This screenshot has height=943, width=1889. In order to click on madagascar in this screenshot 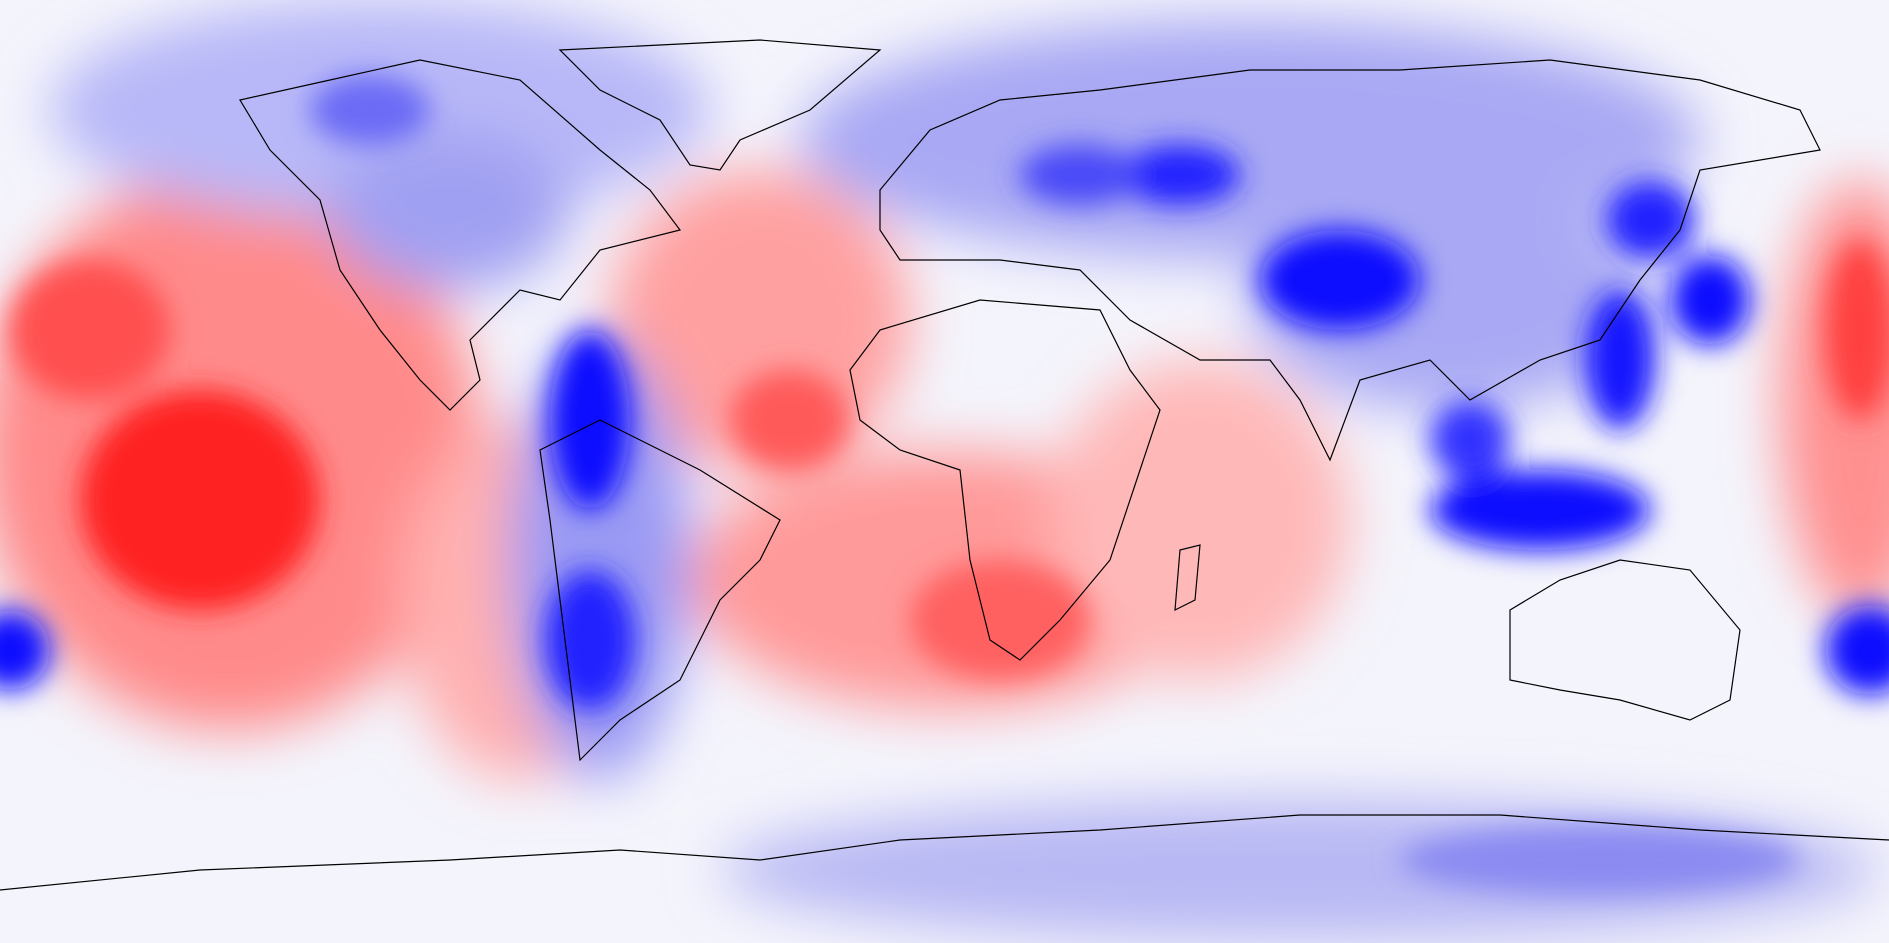, I will do `click(1187, 578)`.